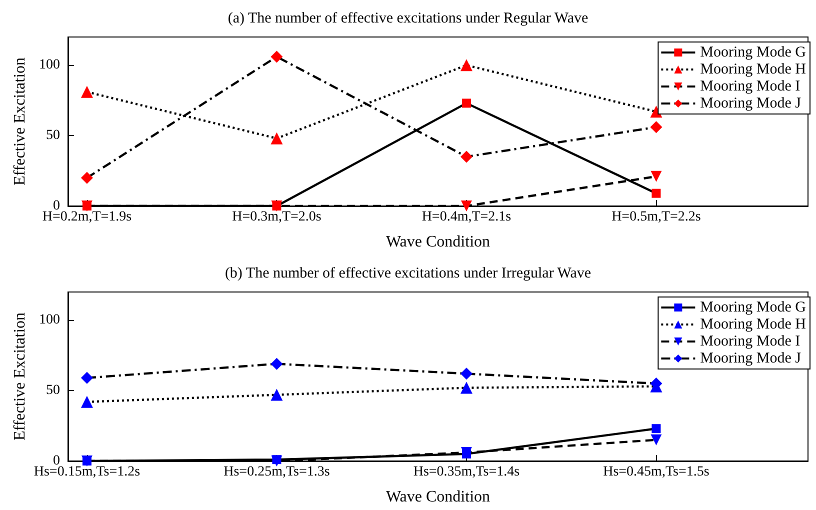  Describe the element at coordinates (467, 217) in the screenshot. I see `x-tick-label: H=0.4m,T=2.1s` at that location.